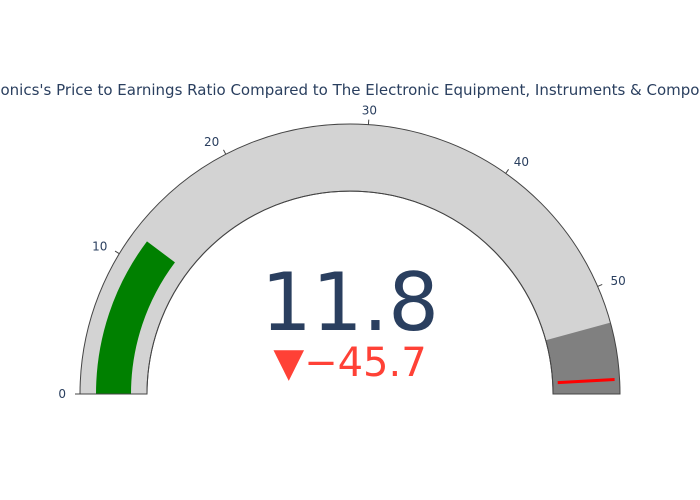 Image resolution: width=700 pixels, height=500 pixels. I want to click on gauge-tick-label: 50, so click(617, 281).